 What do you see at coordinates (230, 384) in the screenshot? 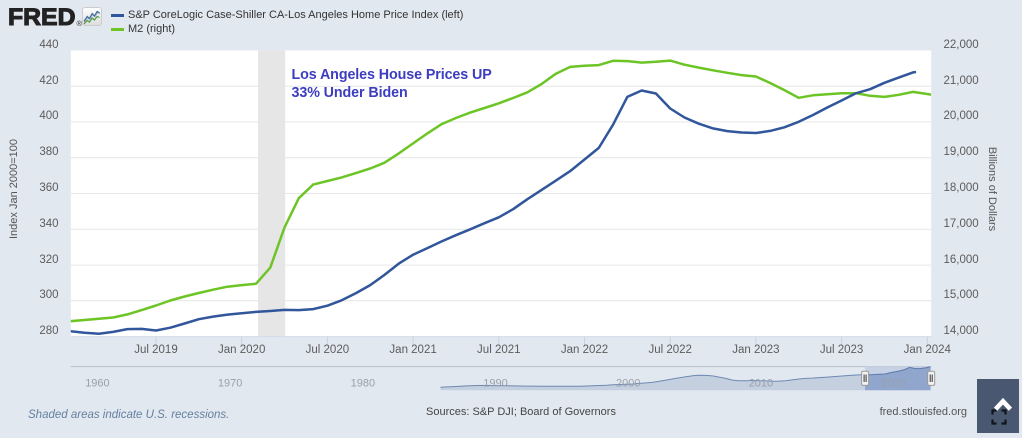
I see `svg-text: 1970` at bounding box center [230, 384].